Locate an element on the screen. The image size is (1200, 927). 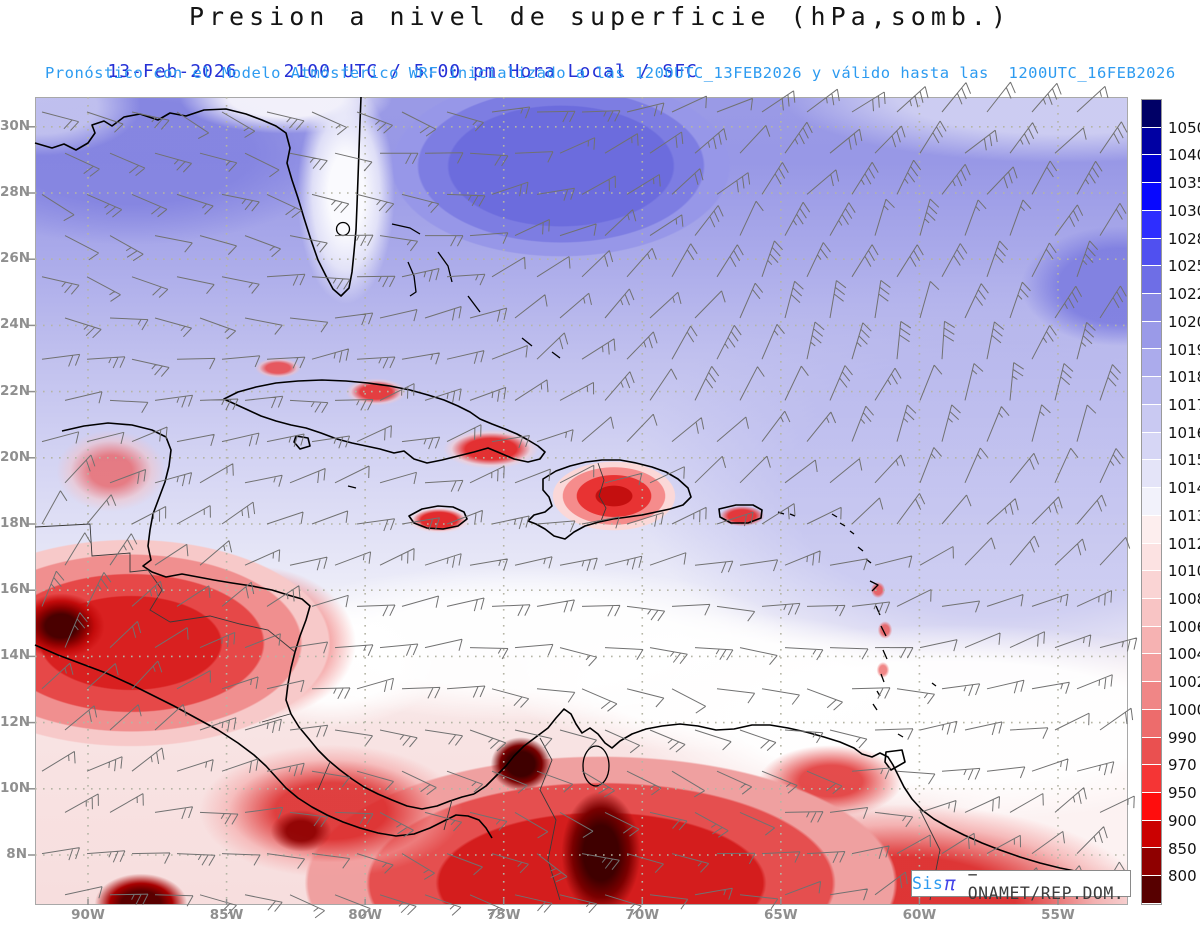
watermark-sis: Sis is located at coordinates (928, 883).